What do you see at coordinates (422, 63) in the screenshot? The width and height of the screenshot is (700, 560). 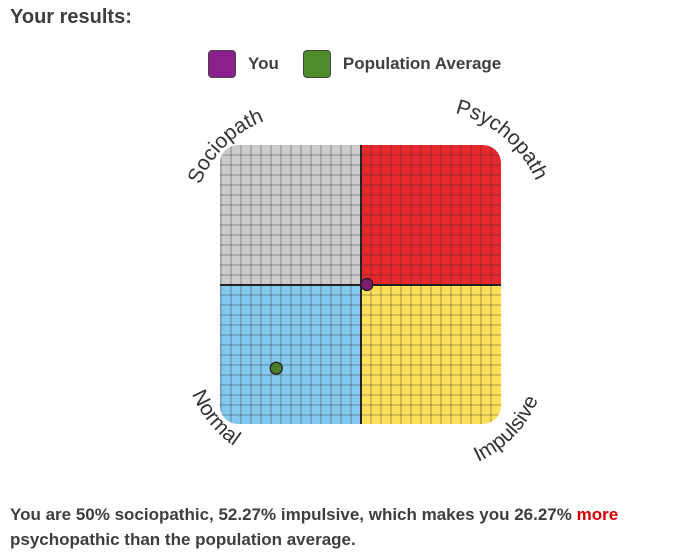 I see `legend-label-population-average: Population Average` at bounding box center [422, 63].